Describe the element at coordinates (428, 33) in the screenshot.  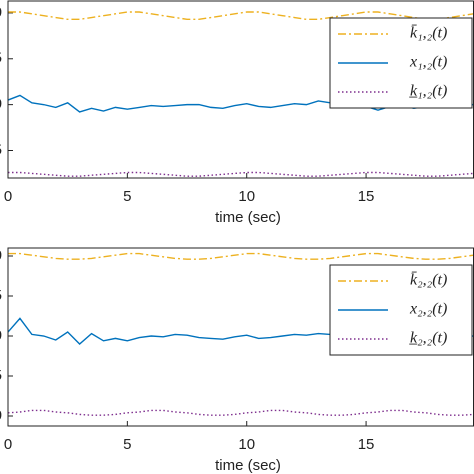
I see `legend-label: k̄₁,₂(t)` at that location.